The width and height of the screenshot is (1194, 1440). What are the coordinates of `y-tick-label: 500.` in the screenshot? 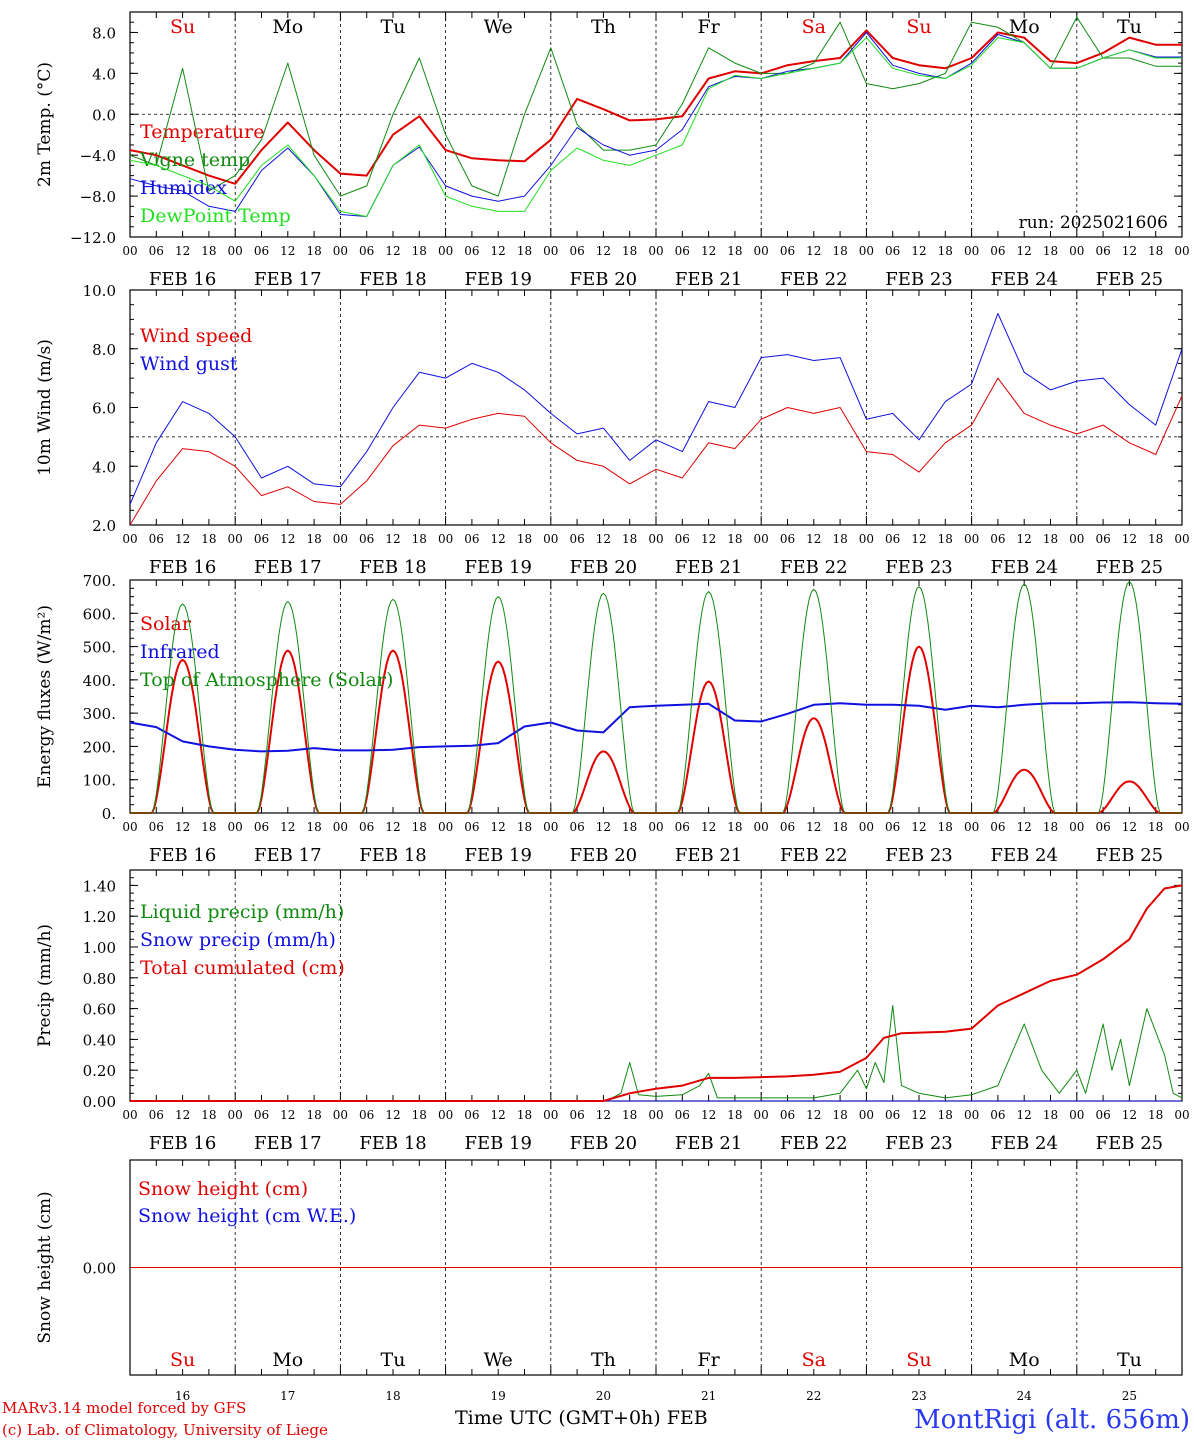 It's located at (99, 648).